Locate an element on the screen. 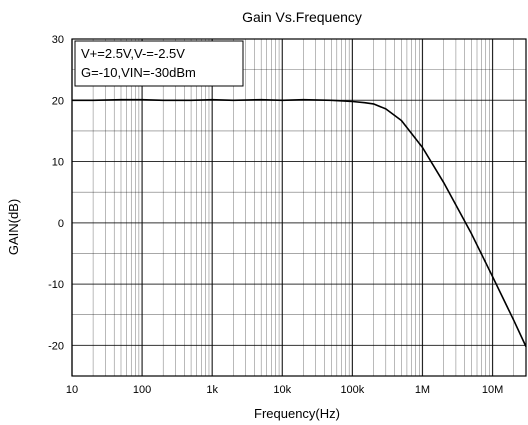 This screenshot has height=425, width=528. x-tick-label: 10k is located at coordinates (282, 390).